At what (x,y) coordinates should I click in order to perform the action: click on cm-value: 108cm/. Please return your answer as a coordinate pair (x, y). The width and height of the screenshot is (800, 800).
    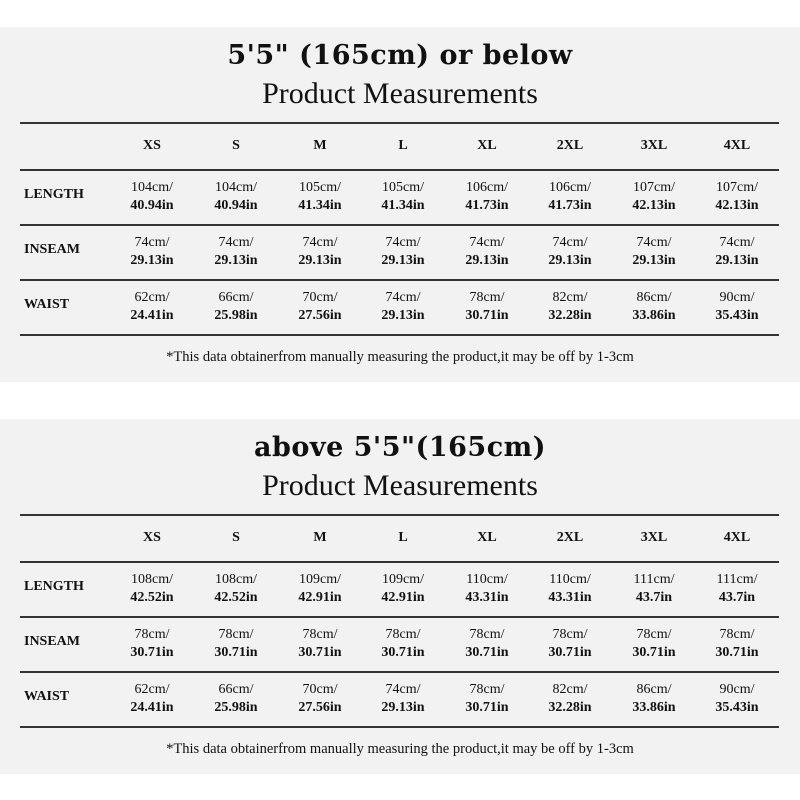
    Looking at the image, I should click on (152, 579).